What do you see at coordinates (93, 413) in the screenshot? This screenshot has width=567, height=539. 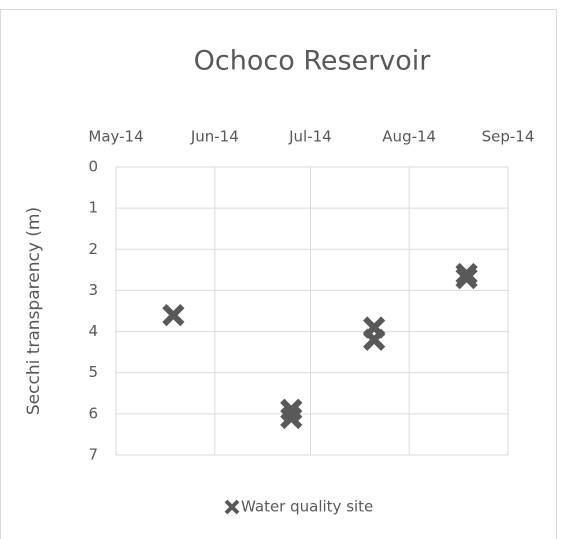 I see `y-tick-label: 6` at bounding box center [93, 413].